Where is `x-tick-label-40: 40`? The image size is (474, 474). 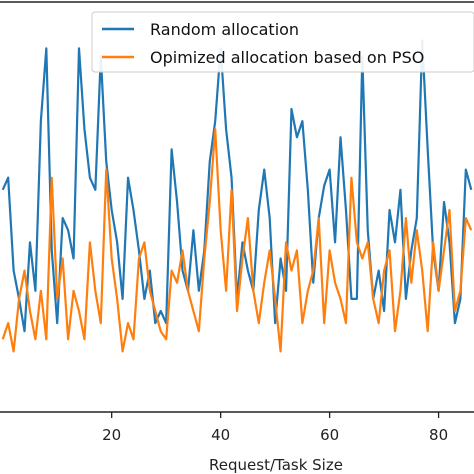
x-tick-label-40: 40 is located at coordinates (220, 435).